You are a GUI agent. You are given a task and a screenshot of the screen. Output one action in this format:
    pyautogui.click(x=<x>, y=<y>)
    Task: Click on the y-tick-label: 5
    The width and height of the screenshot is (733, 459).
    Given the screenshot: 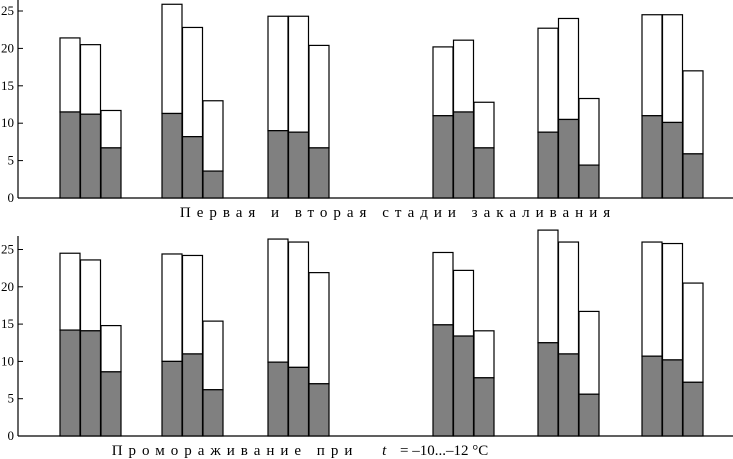 What is the action you would take?
    pyautogui.click(x=11, y=160)
    